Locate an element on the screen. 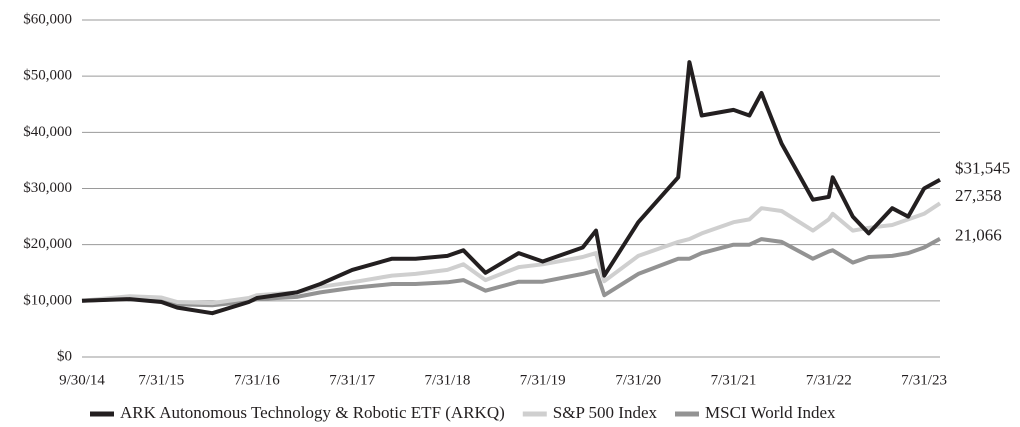 This screenshot has width=1020, height=427. y-tick-label: $0 is located at coordinates (64, 356).